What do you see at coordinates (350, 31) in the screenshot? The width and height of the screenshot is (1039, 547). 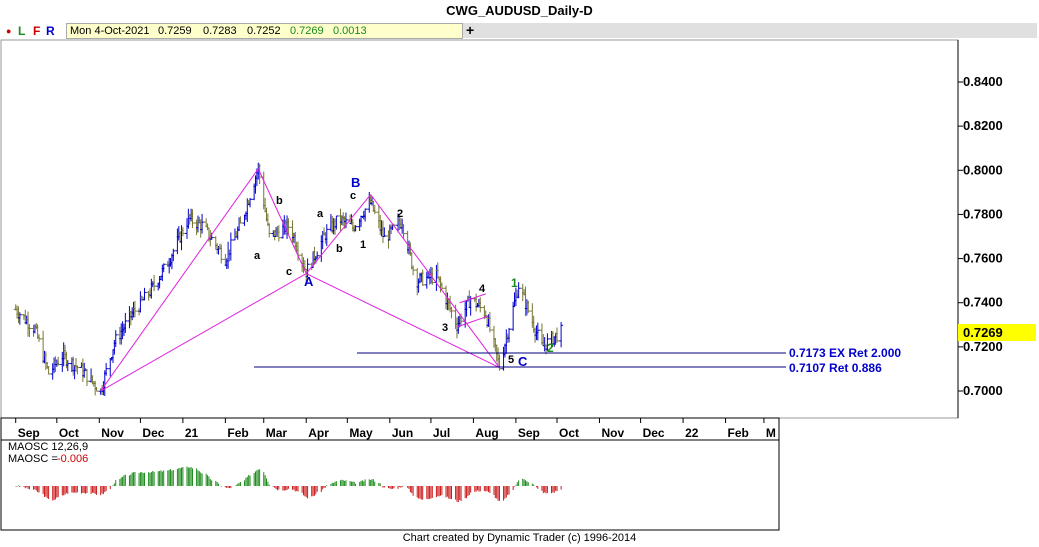 I see `info-change: 0.0013` at bounding box center [350, 31].